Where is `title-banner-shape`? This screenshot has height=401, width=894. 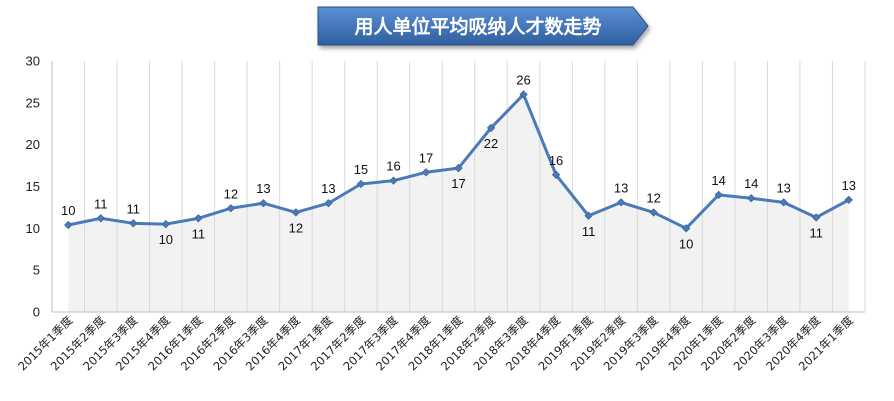
title-banner-shape is located at coordinates (483, 26).